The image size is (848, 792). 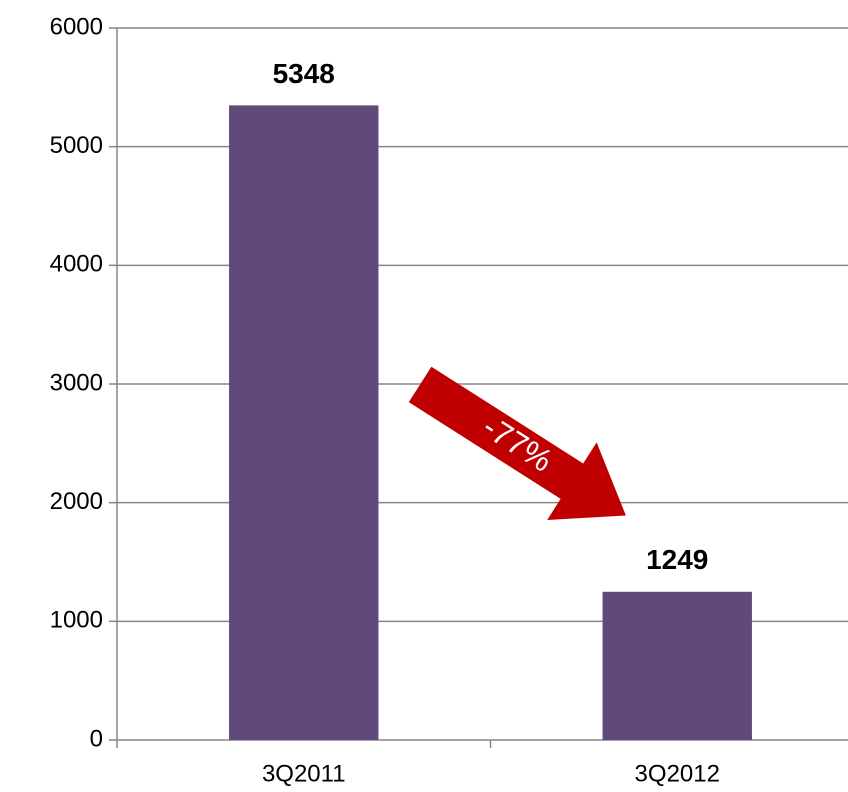 I want to click on annotation-arrow: -77%, so click(x=517, y=443).